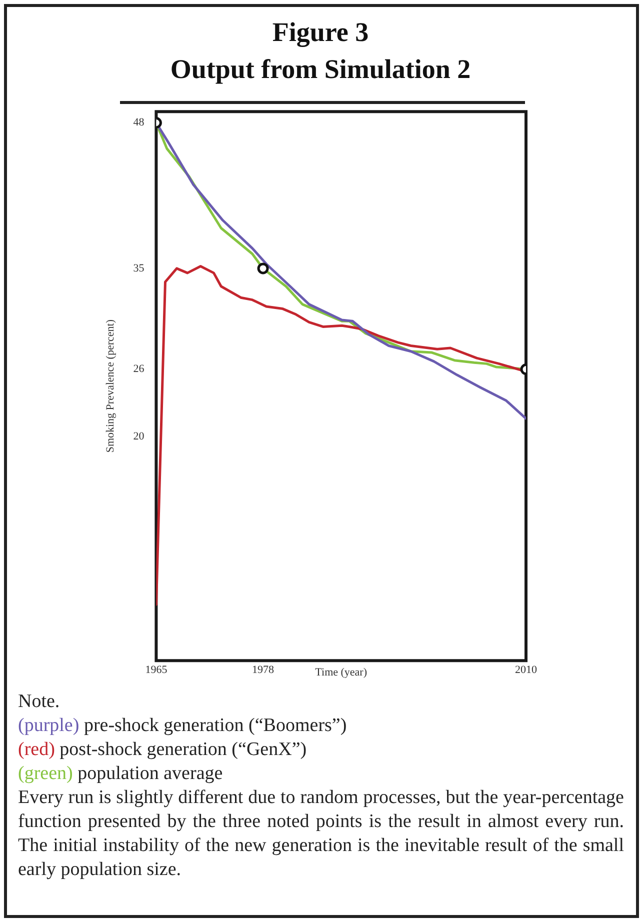 This screenshot has height=920, width=641. I want to click on text: Note., so click(39, 702).